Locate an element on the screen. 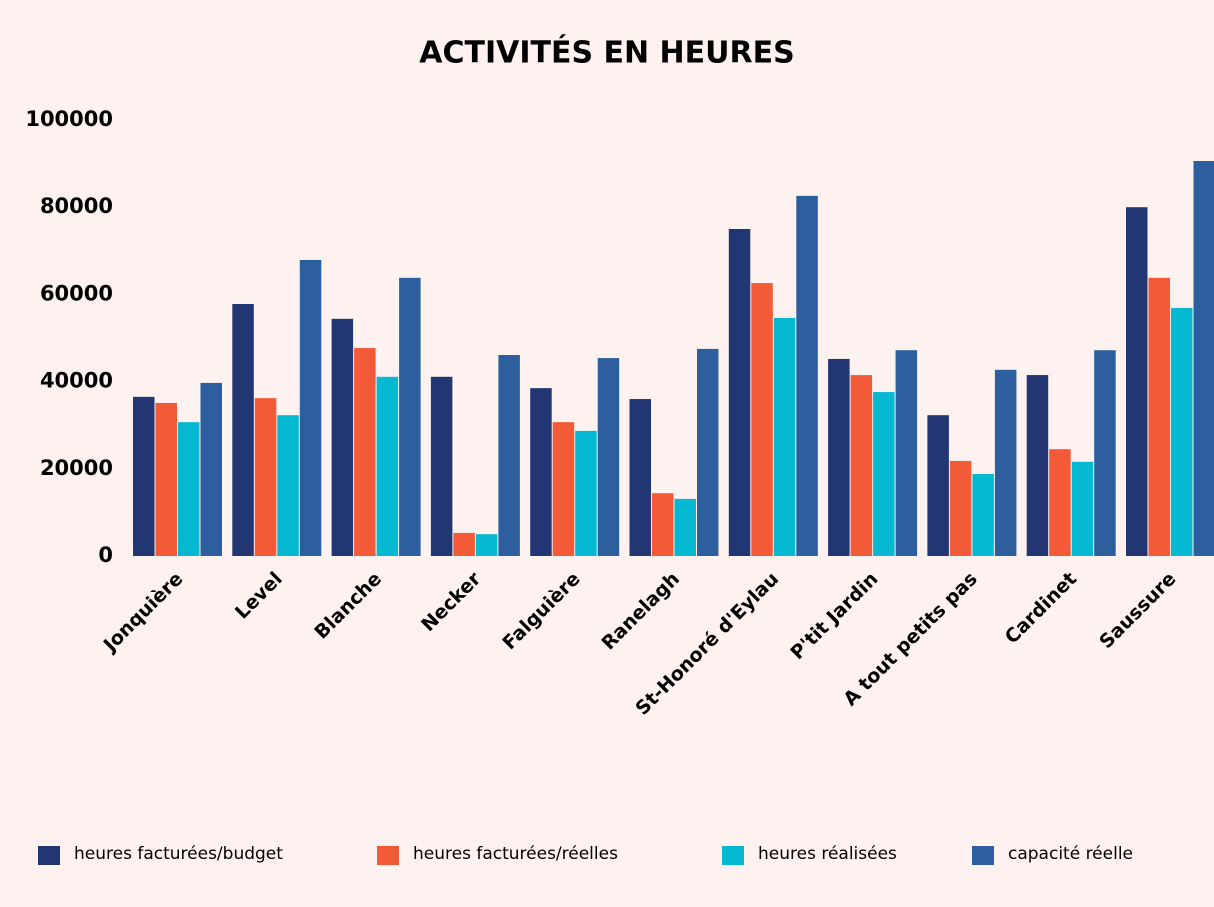  chart-title: ACTIVITÉS EN HEURES is located at coordinates (606, 53).